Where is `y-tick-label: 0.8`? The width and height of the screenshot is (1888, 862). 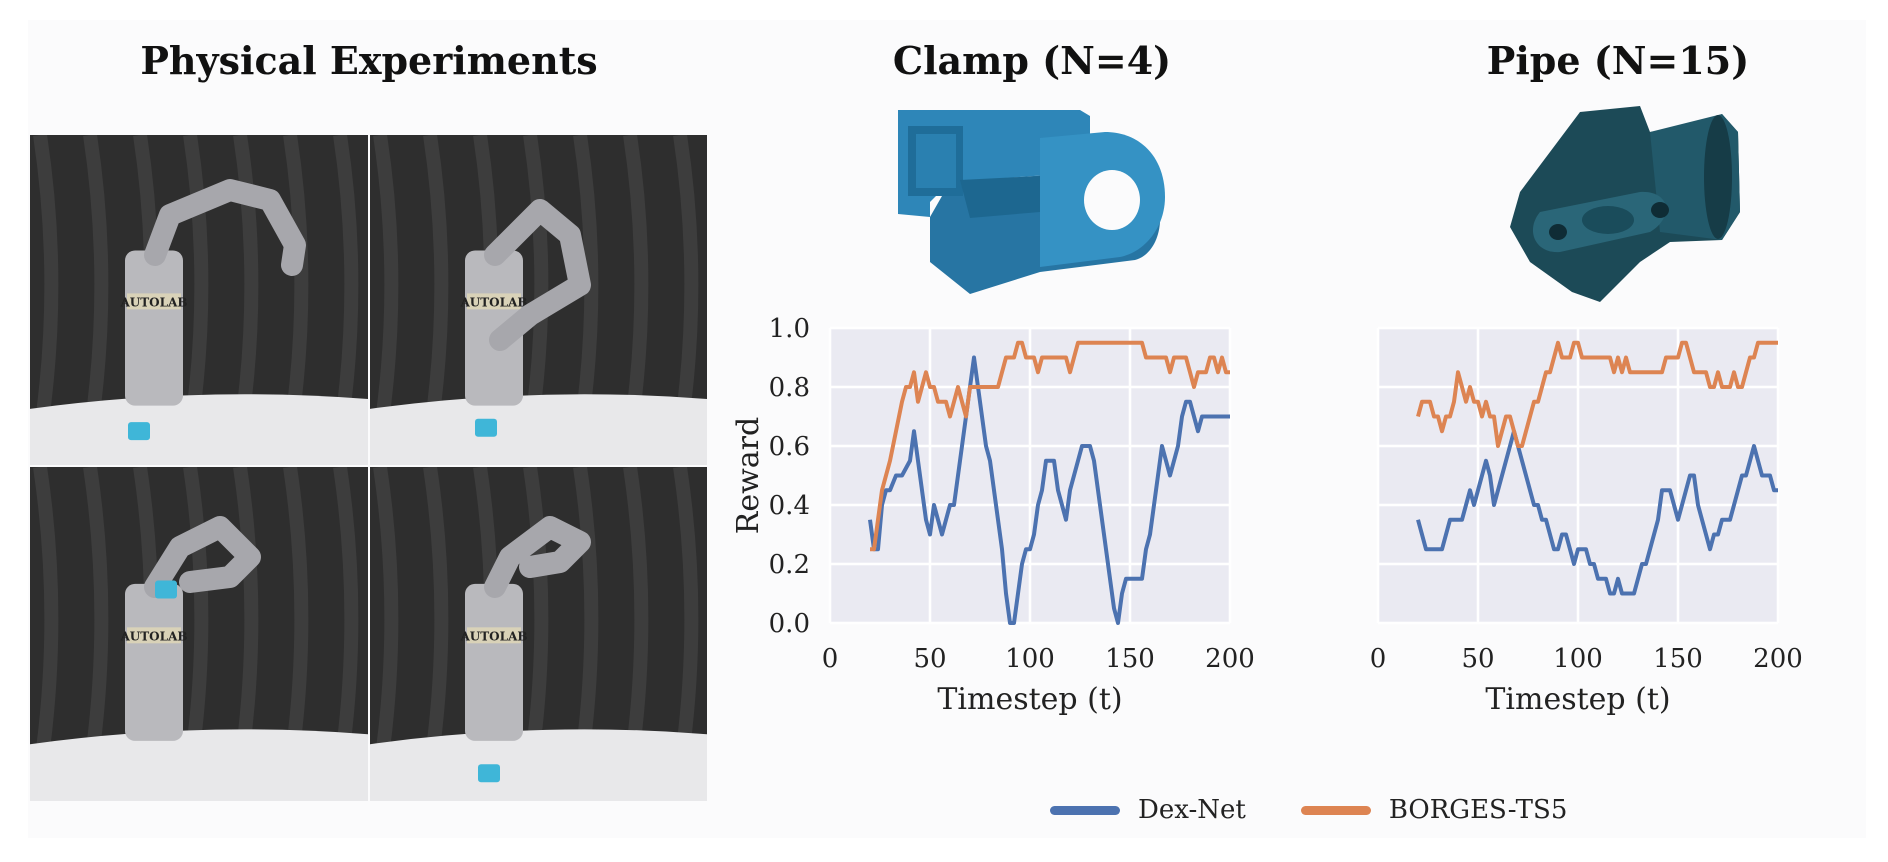 y-tick-label: 0.8 is located at coordinates (789, 388).